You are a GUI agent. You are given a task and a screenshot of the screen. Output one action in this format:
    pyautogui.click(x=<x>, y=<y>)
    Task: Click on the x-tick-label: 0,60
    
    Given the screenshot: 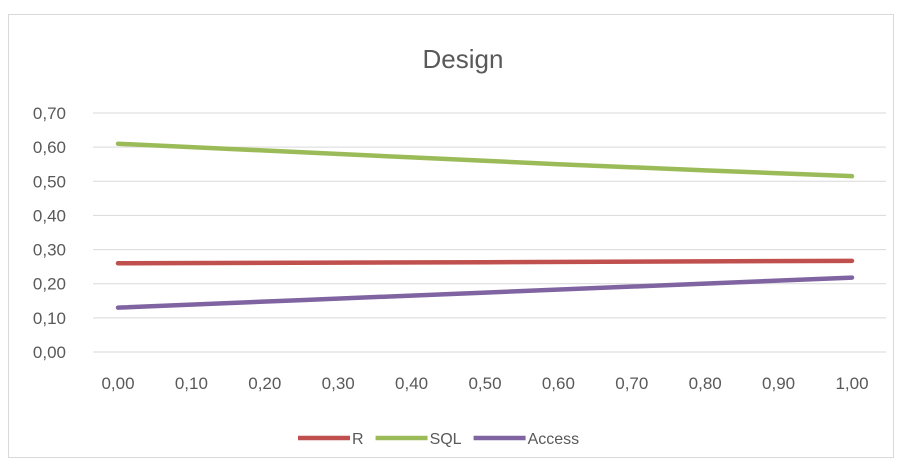 What is the action you would take?
    pyautogui.click(x=558, y=383)
    